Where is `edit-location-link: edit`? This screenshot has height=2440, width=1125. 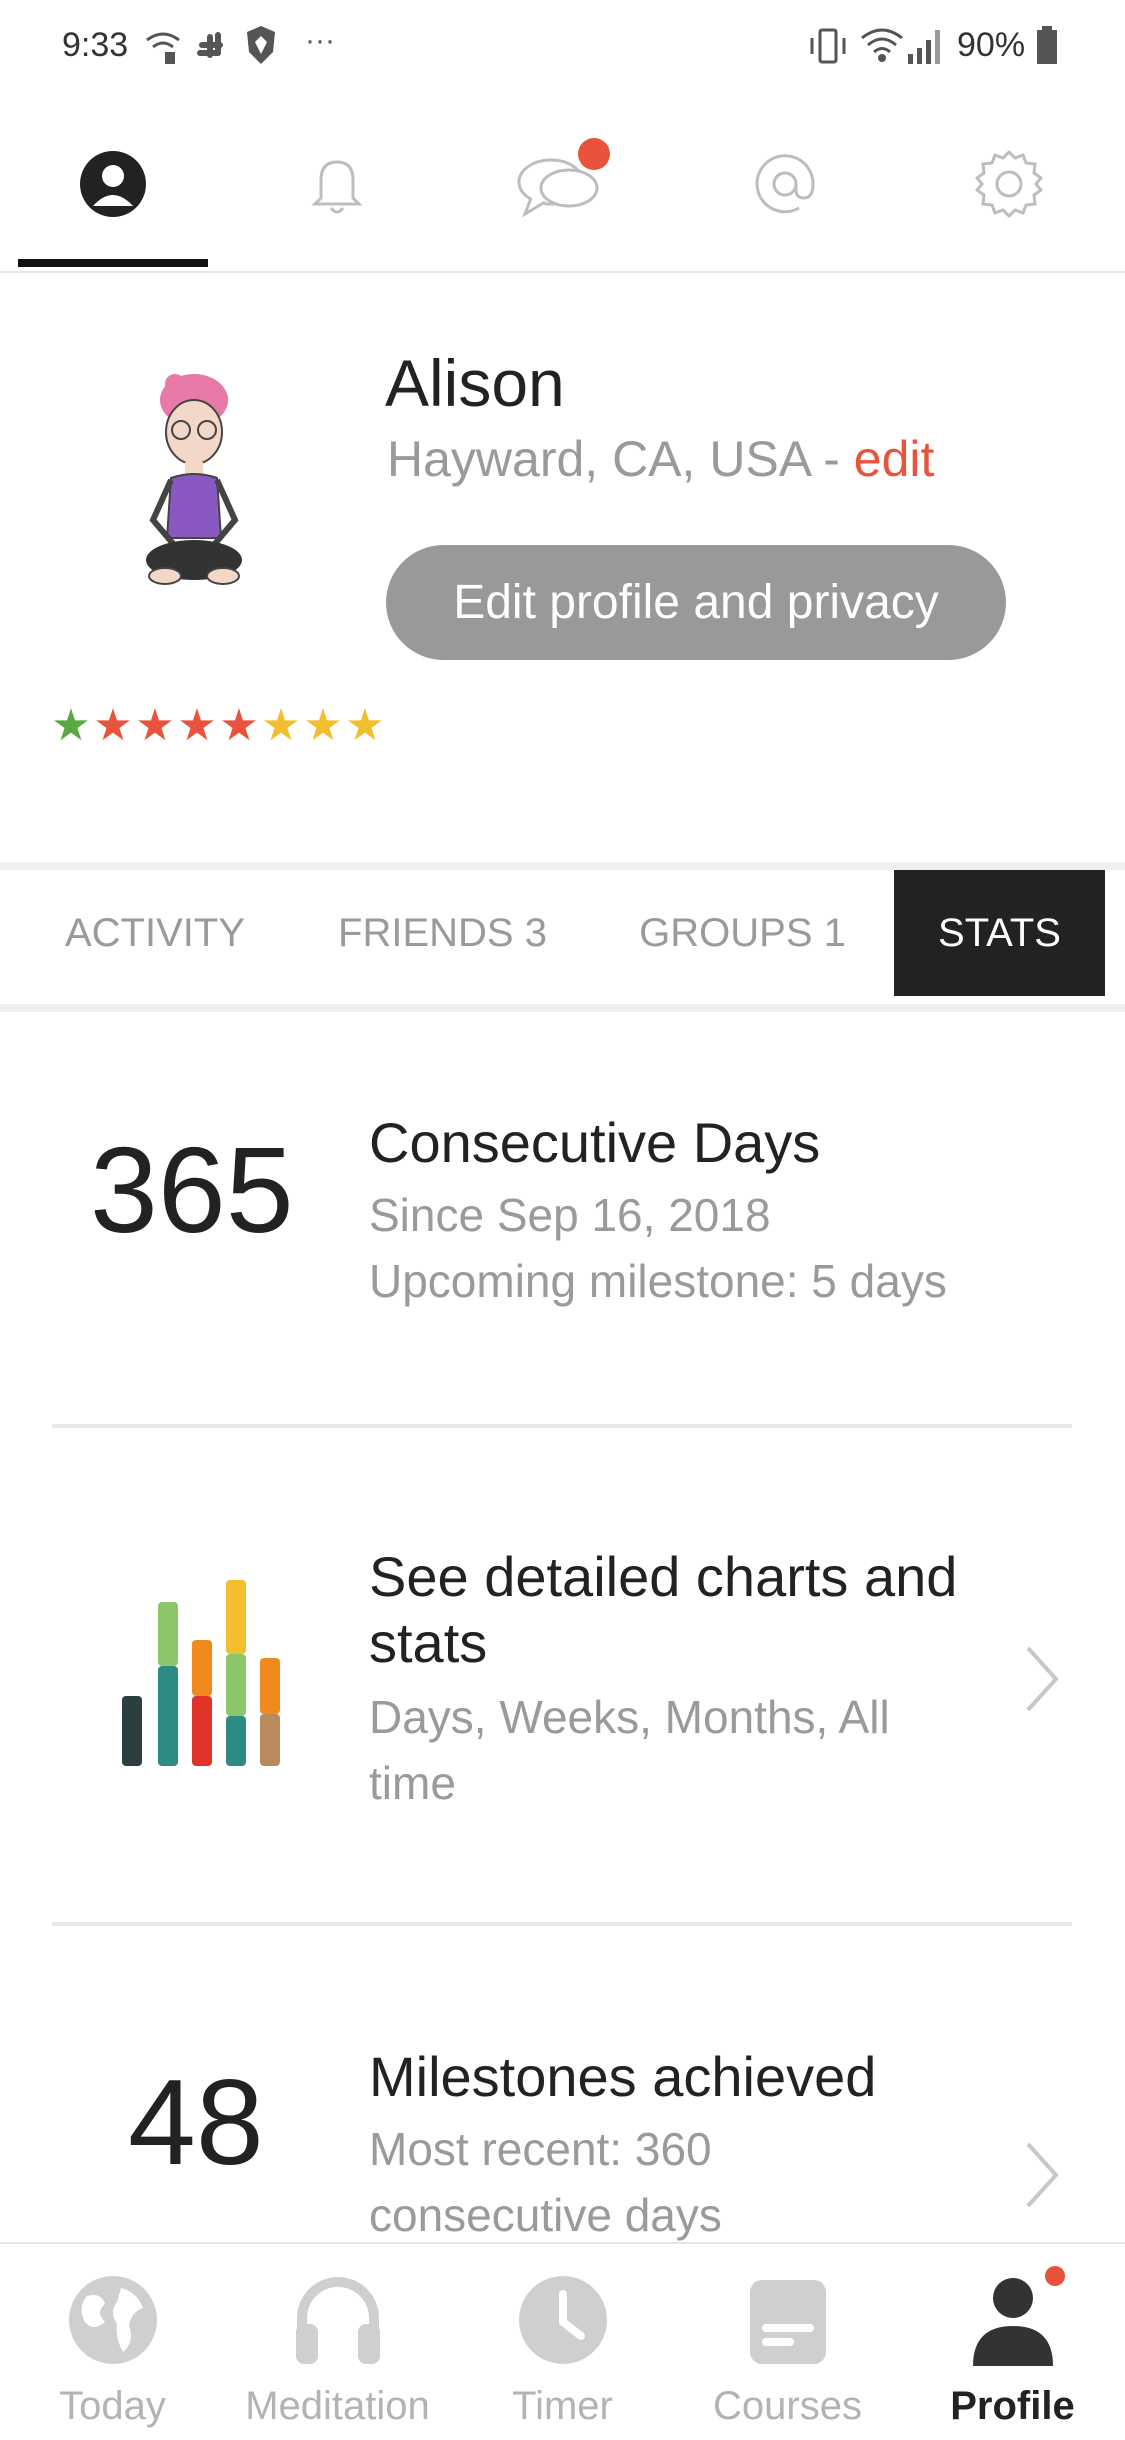 edit-location-link: edit is located at coordinates (894, 459).